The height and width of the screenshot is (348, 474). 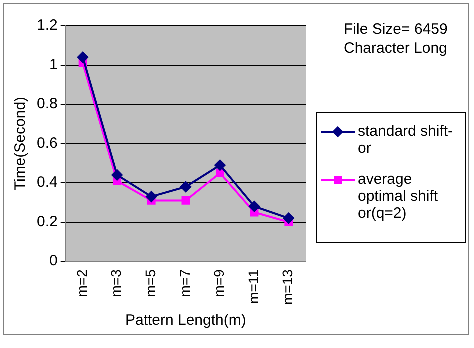 I want to click on legend-label: standard shift-or, so click(x=406, y=140).